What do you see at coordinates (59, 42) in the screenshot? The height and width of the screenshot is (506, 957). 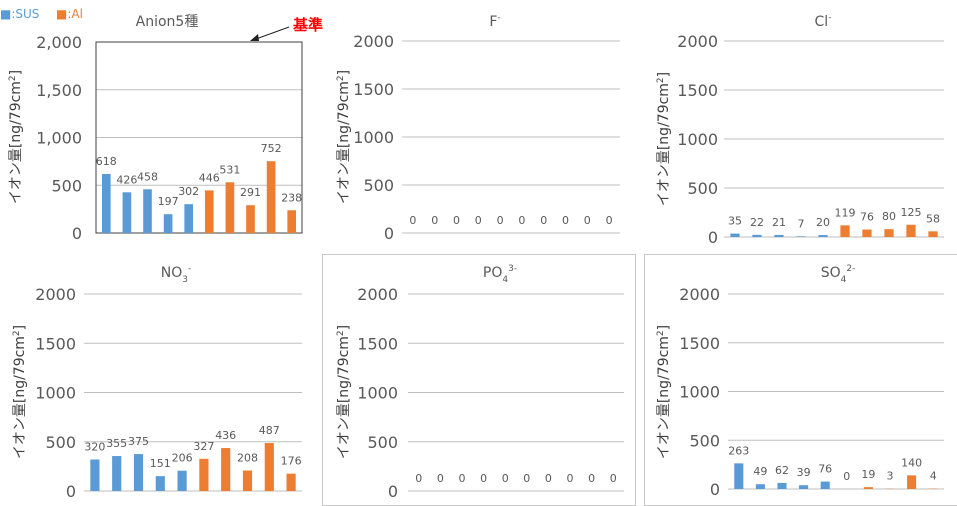 I see `y-tick-label: 2,000` at bounding box center [59, 42].